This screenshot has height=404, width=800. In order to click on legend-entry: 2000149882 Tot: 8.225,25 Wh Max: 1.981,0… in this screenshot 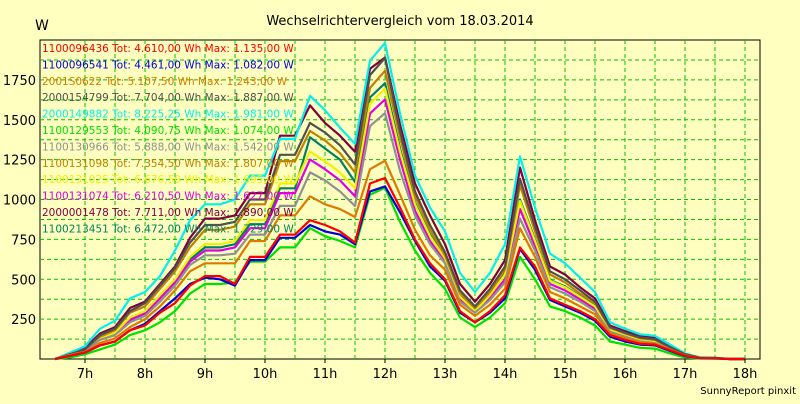, I will do `click(168, 115)`.